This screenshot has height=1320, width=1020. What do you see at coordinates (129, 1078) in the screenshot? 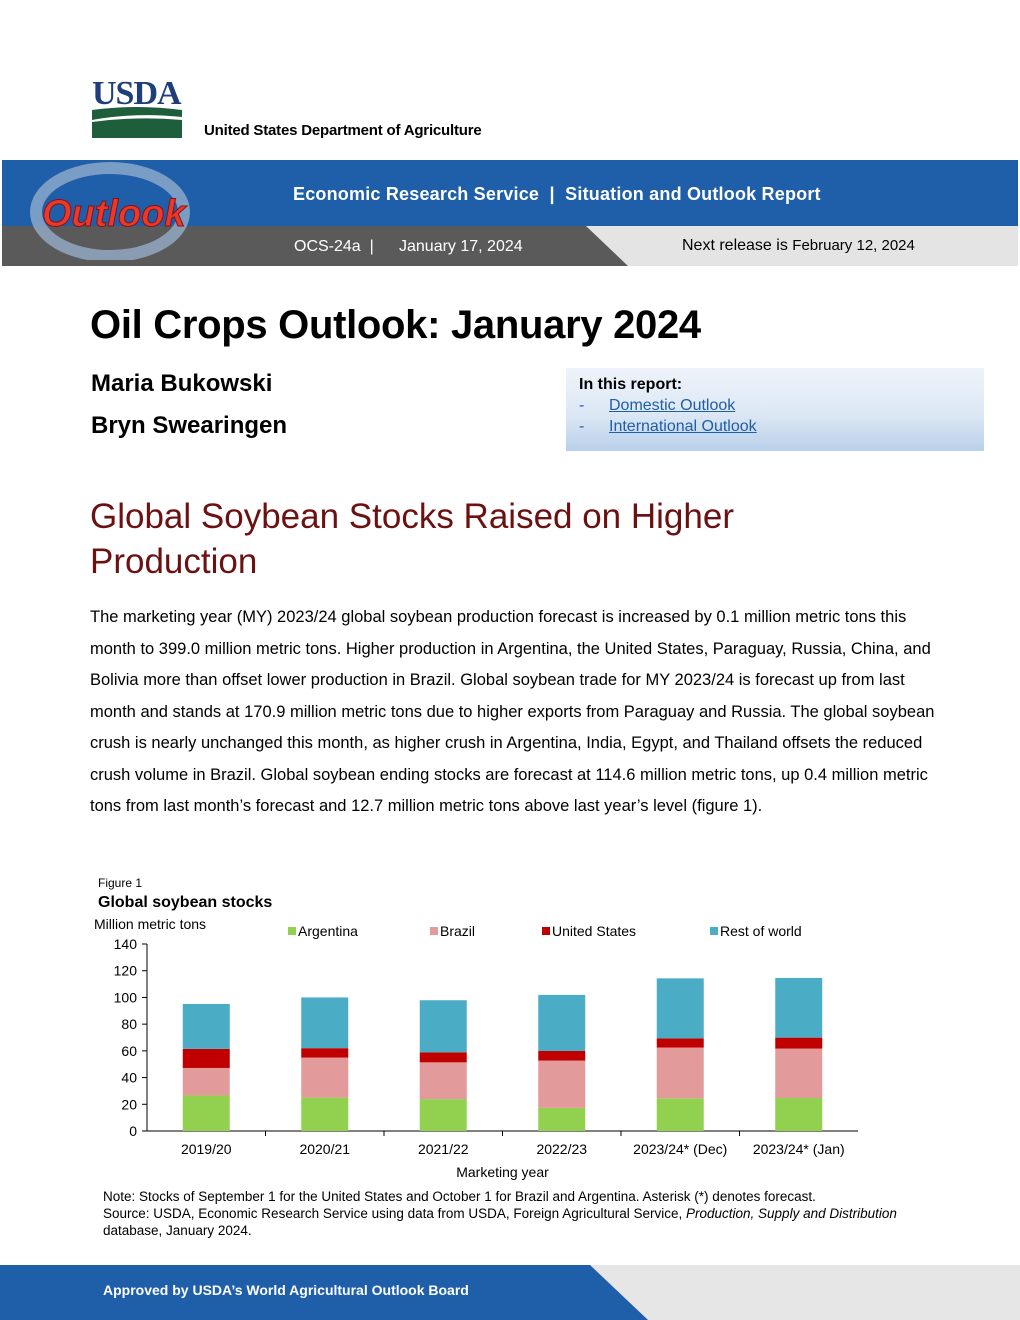
I see `y-tick-label: 40` at bounding box center [129, 1078].